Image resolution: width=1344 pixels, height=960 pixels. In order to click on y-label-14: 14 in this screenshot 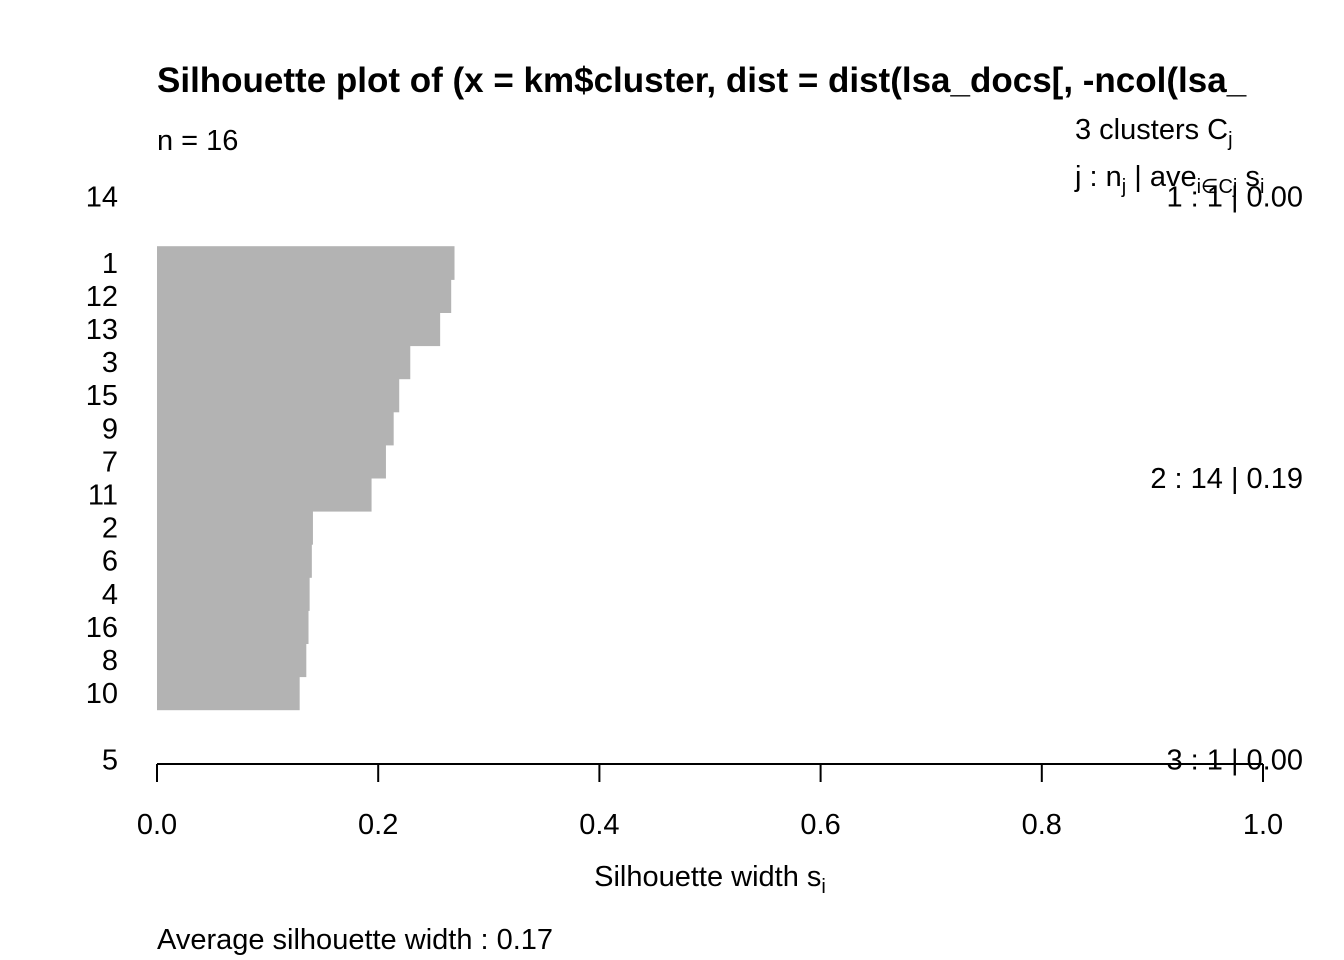, I will do `click(102, 198)`.